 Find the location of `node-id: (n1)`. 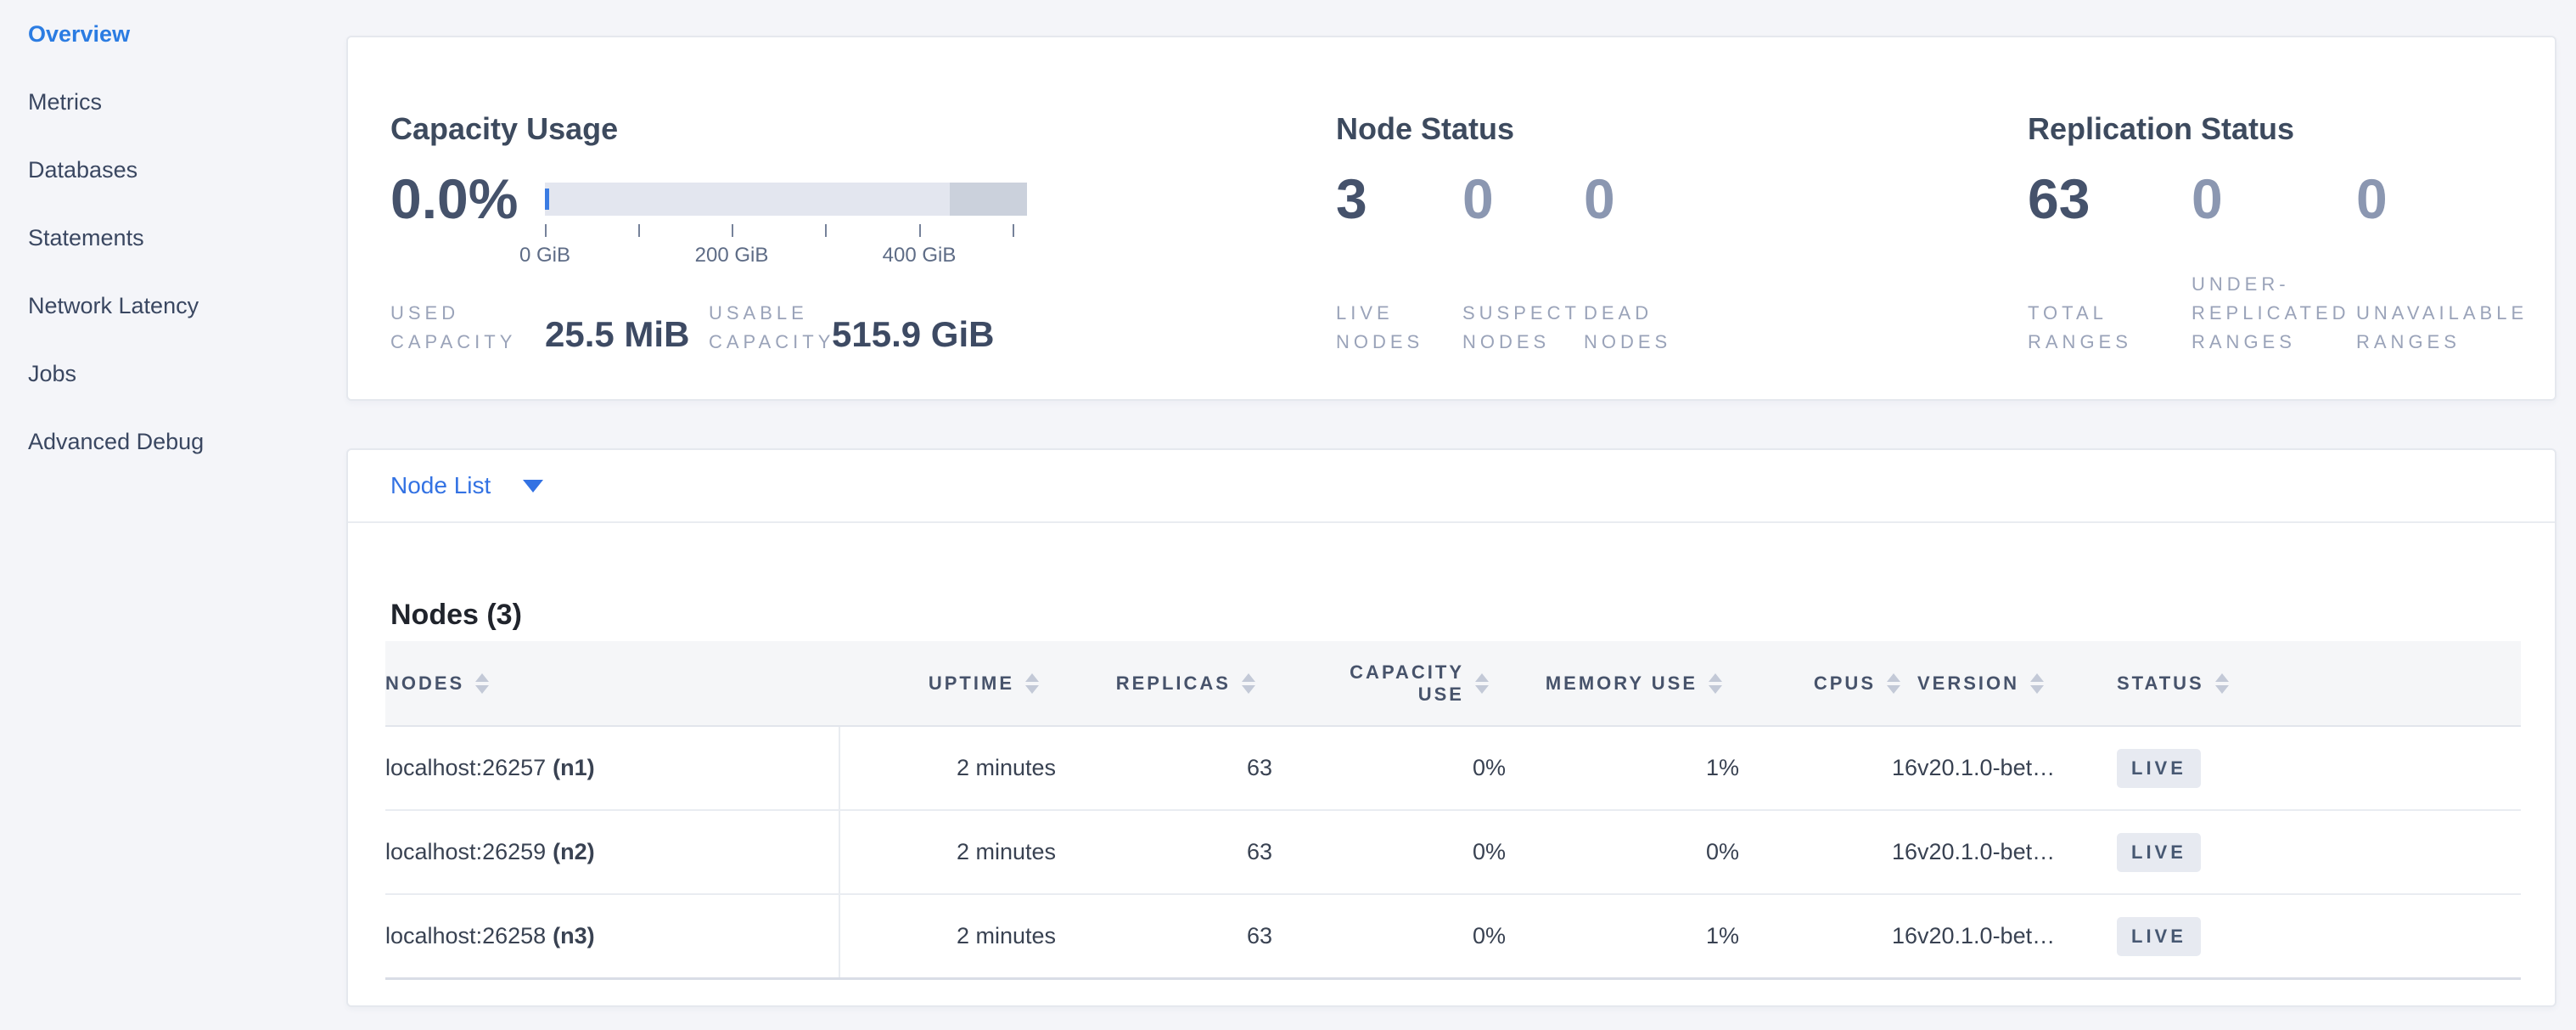

node-id: (n1) is located at coordinates (574, 767).